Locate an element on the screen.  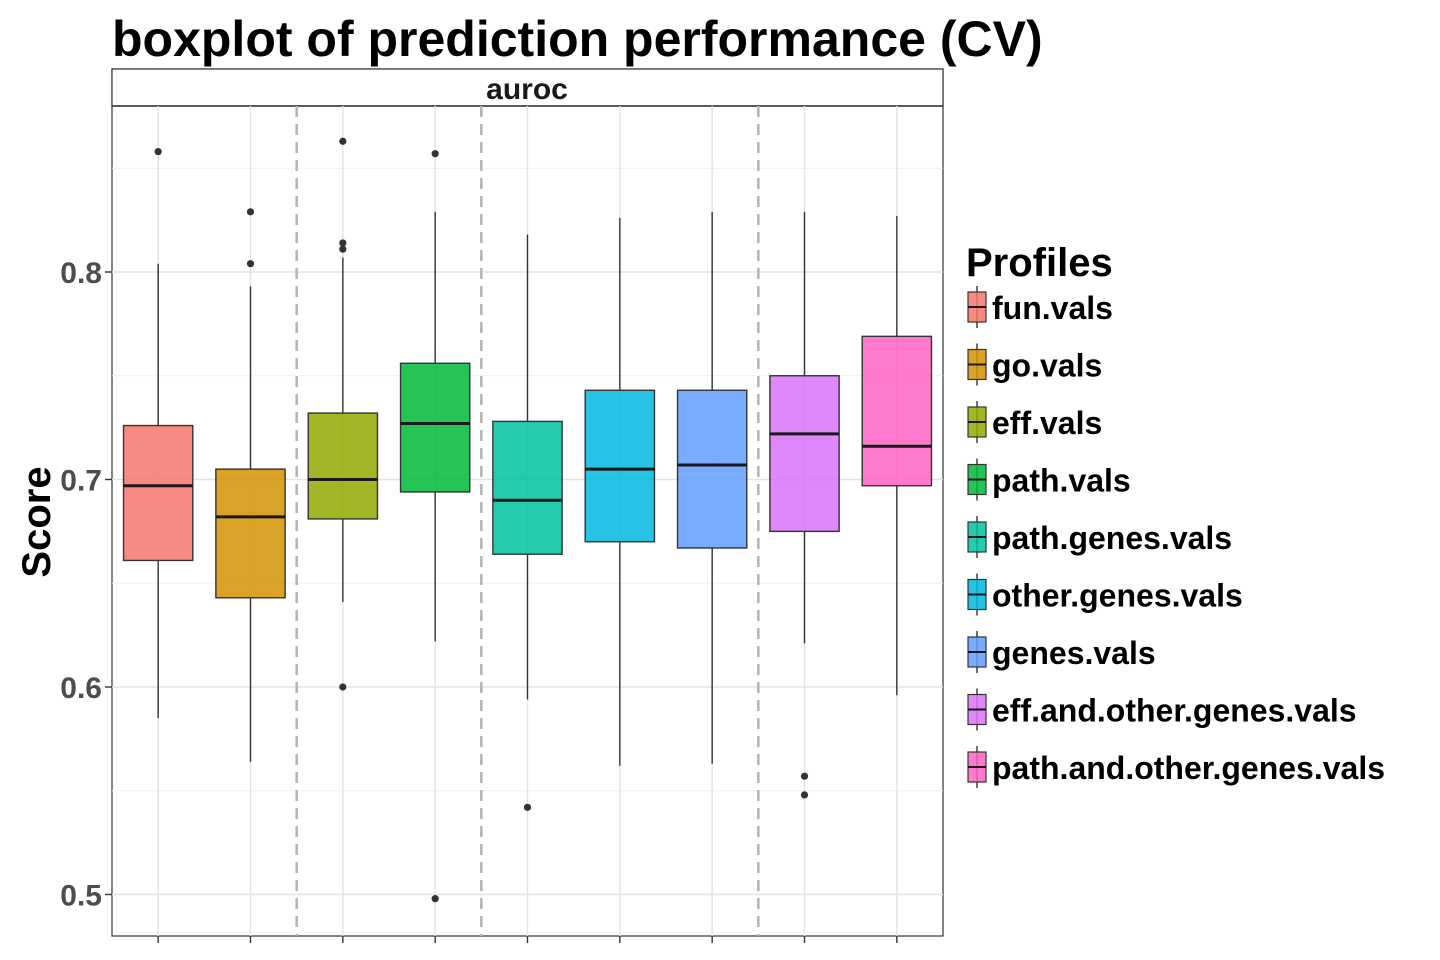
legend-label: path.and.other.genes.vals is located at coordinates (1188, 768).